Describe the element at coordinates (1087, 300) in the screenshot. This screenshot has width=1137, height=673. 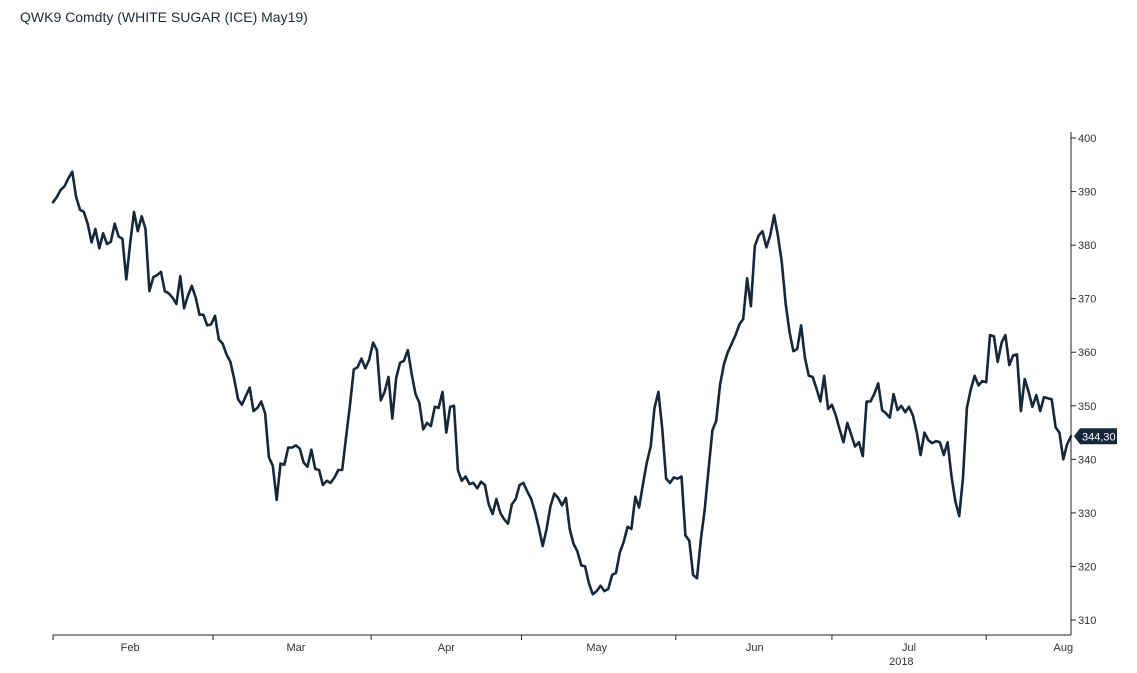
I see `y-tick-label: 370` at that location.